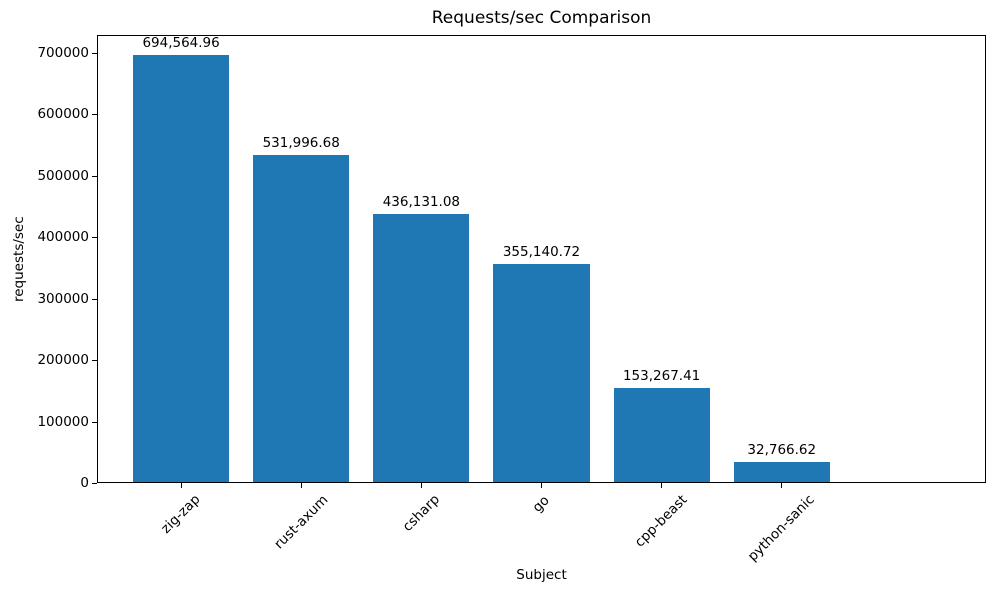 This screenshot has height=600, width=1000. What do you see at coordinates (63, 237) in the screenshot?
I see `y-tick-label: 400000` at bounding box center [63, 237].